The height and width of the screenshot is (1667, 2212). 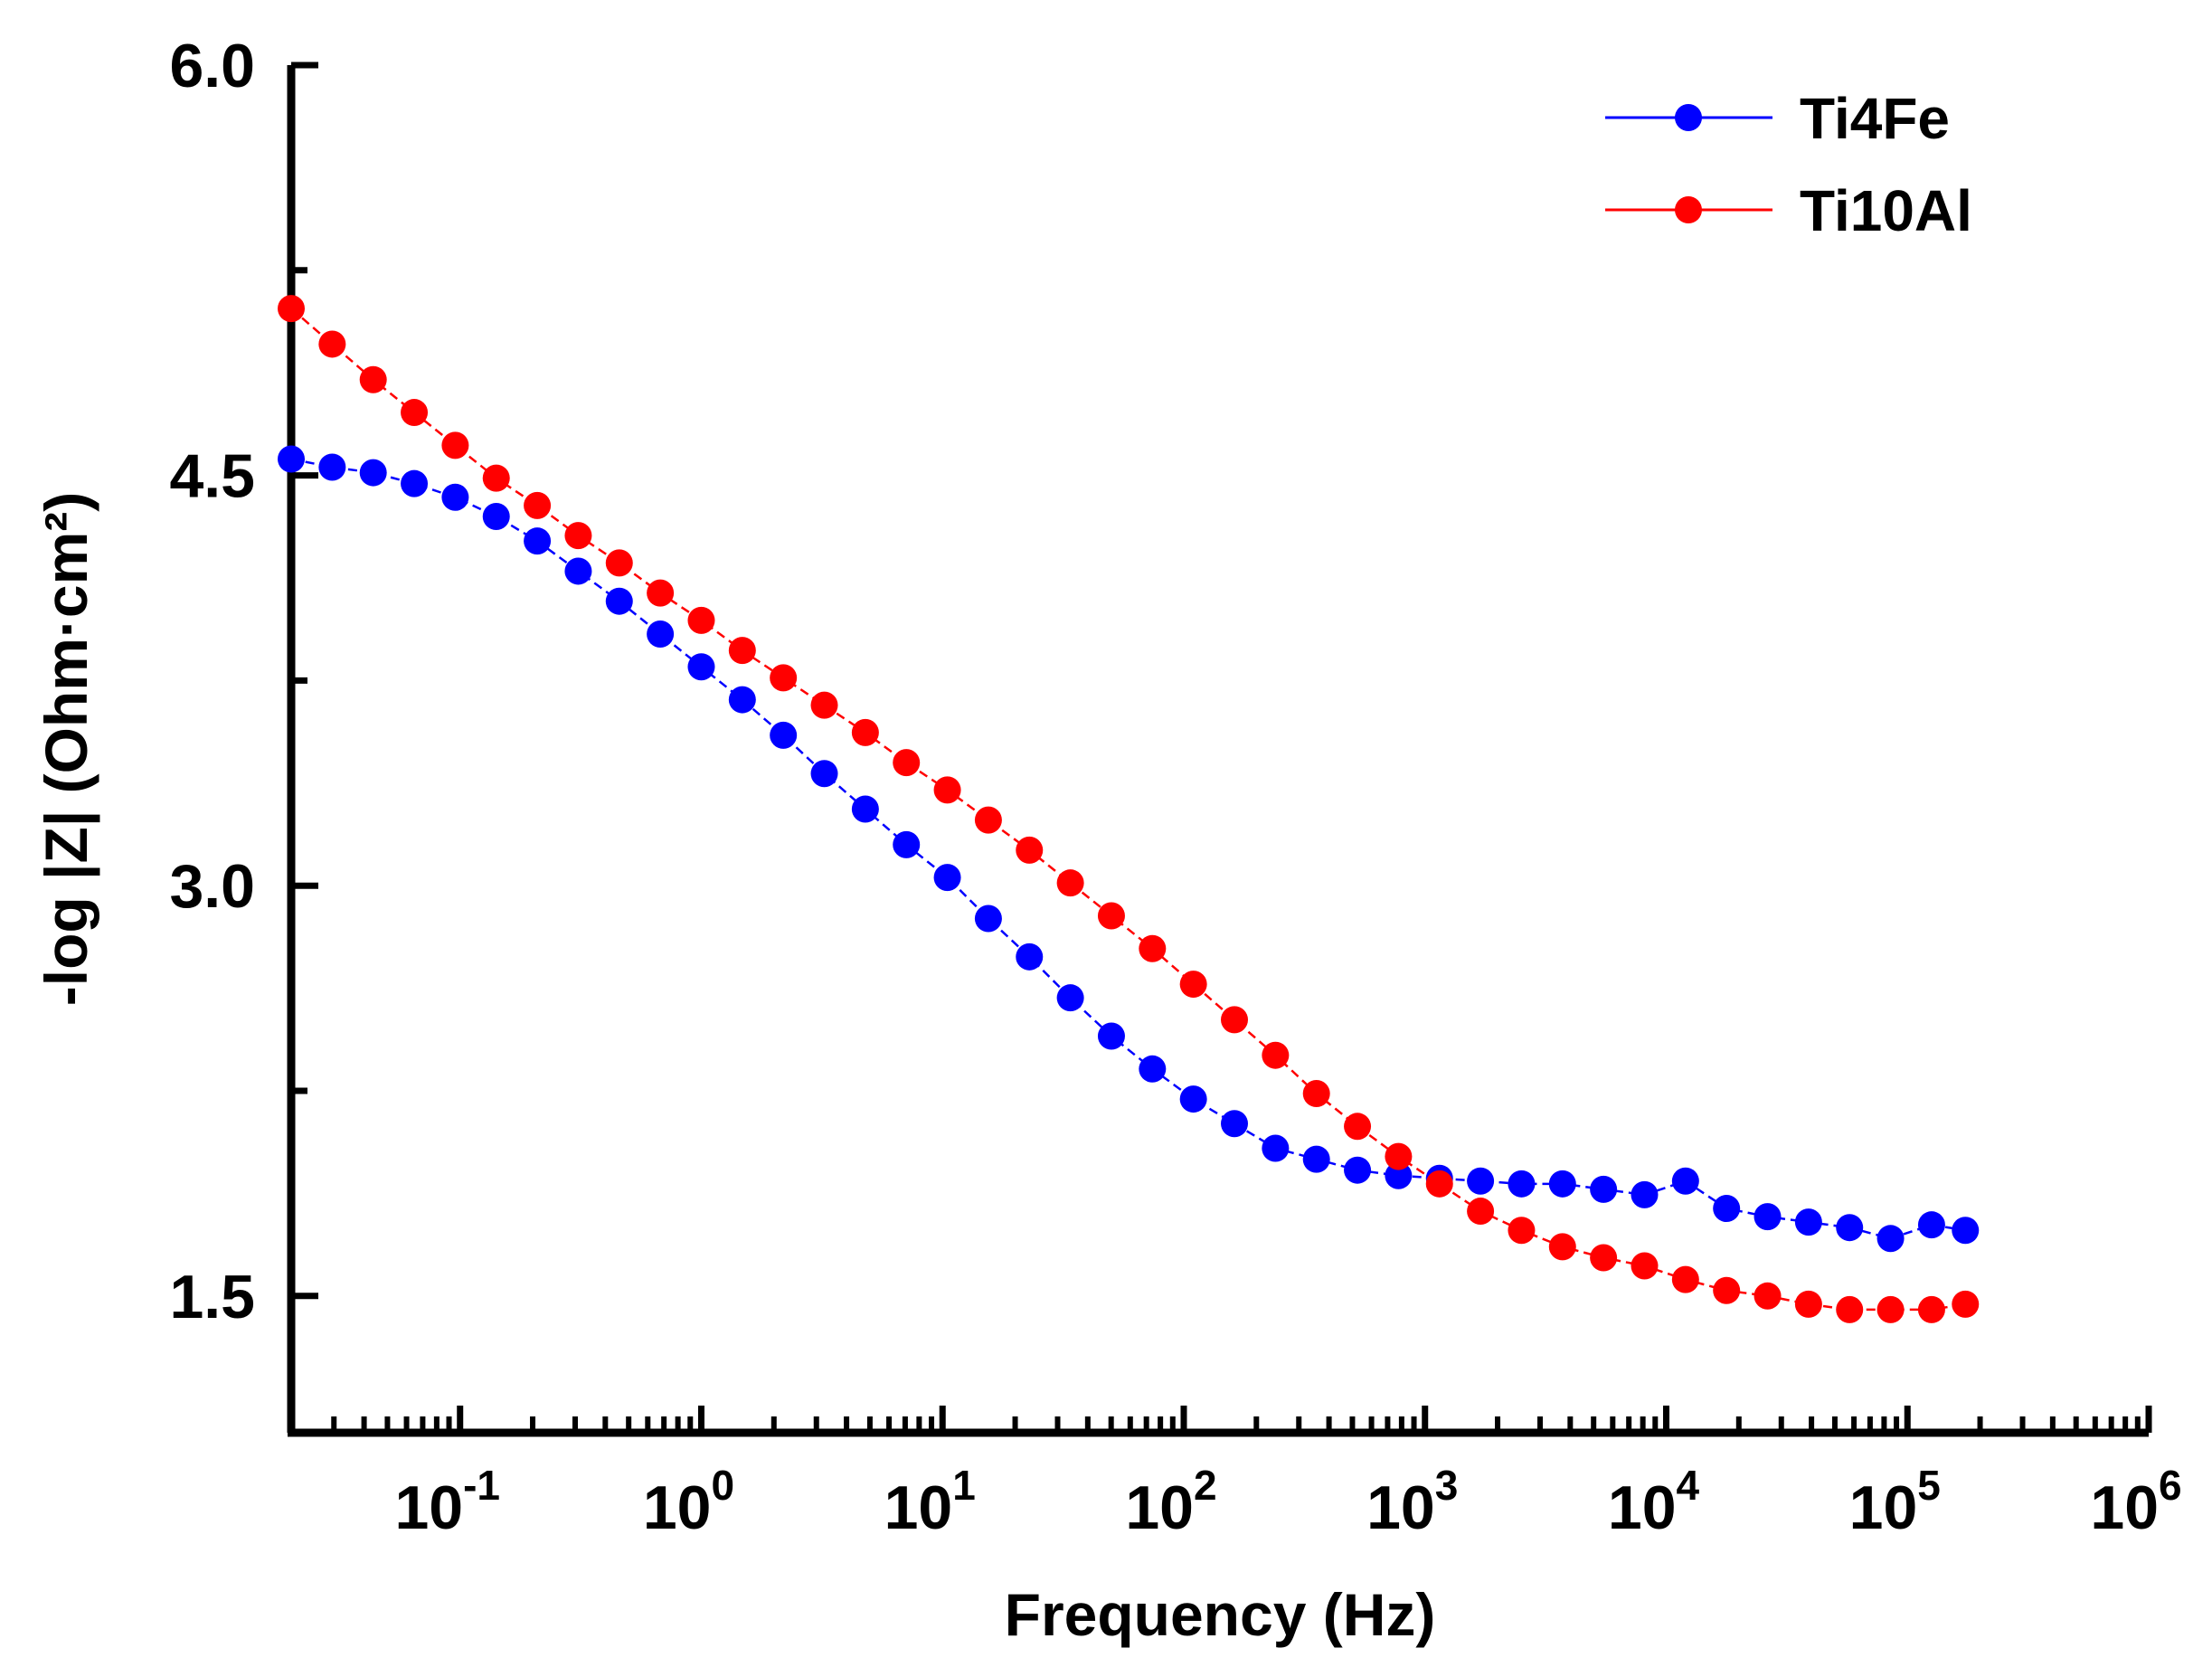 What do you see at coordinates (67, 749) in the screenshot?
I see `y-axis-title: -log |Z| (Ohm·cm²)` at bounding box center [67, 749].